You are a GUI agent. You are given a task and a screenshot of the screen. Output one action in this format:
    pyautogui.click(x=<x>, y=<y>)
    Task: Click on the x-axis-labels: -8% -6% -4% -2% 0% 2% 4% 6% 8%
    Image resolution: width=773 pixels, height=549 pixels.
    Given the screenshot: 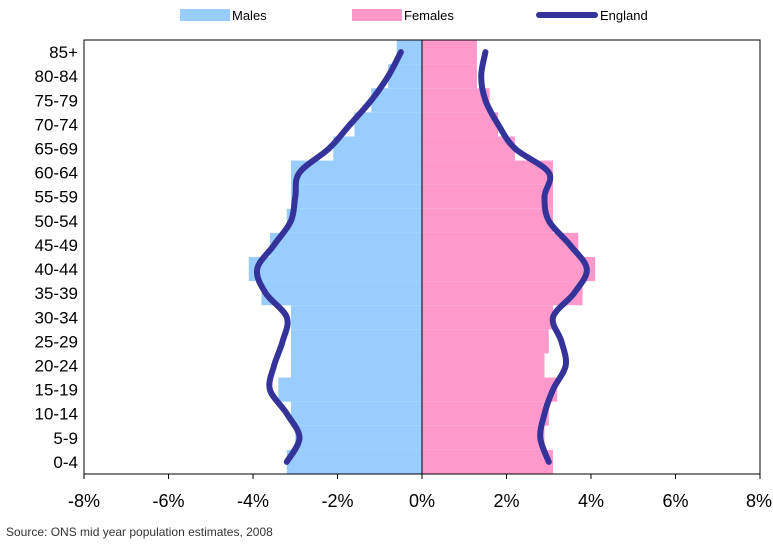 What is the action you would take?
    pyautogui.click(x=420, y=492)
    